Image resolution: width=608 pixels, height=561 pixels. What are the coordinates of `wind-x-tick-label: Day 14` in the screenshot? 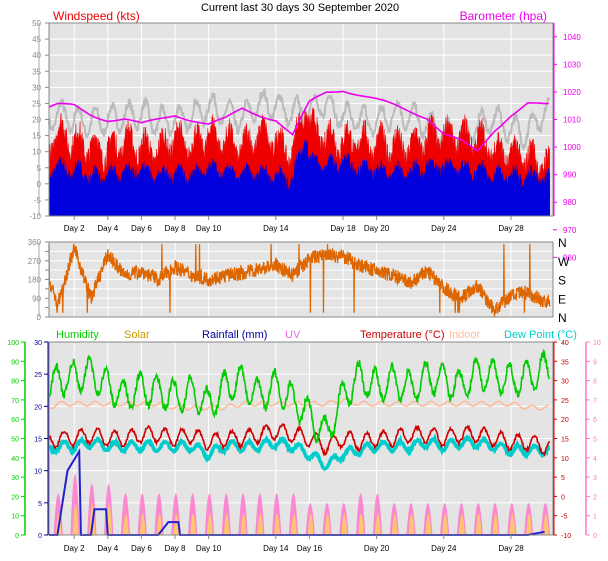 It's located at (276, 228).